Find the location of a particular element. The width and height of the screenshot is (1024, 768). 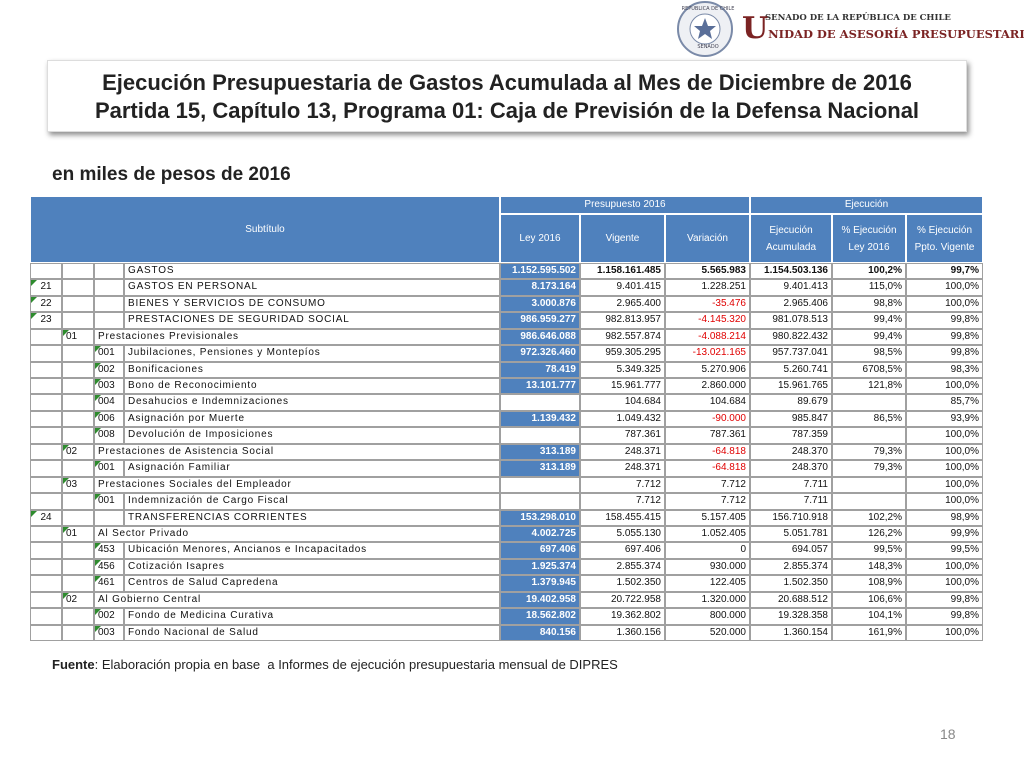

value-cell: 520.000 is located at coordinates (707, 632).